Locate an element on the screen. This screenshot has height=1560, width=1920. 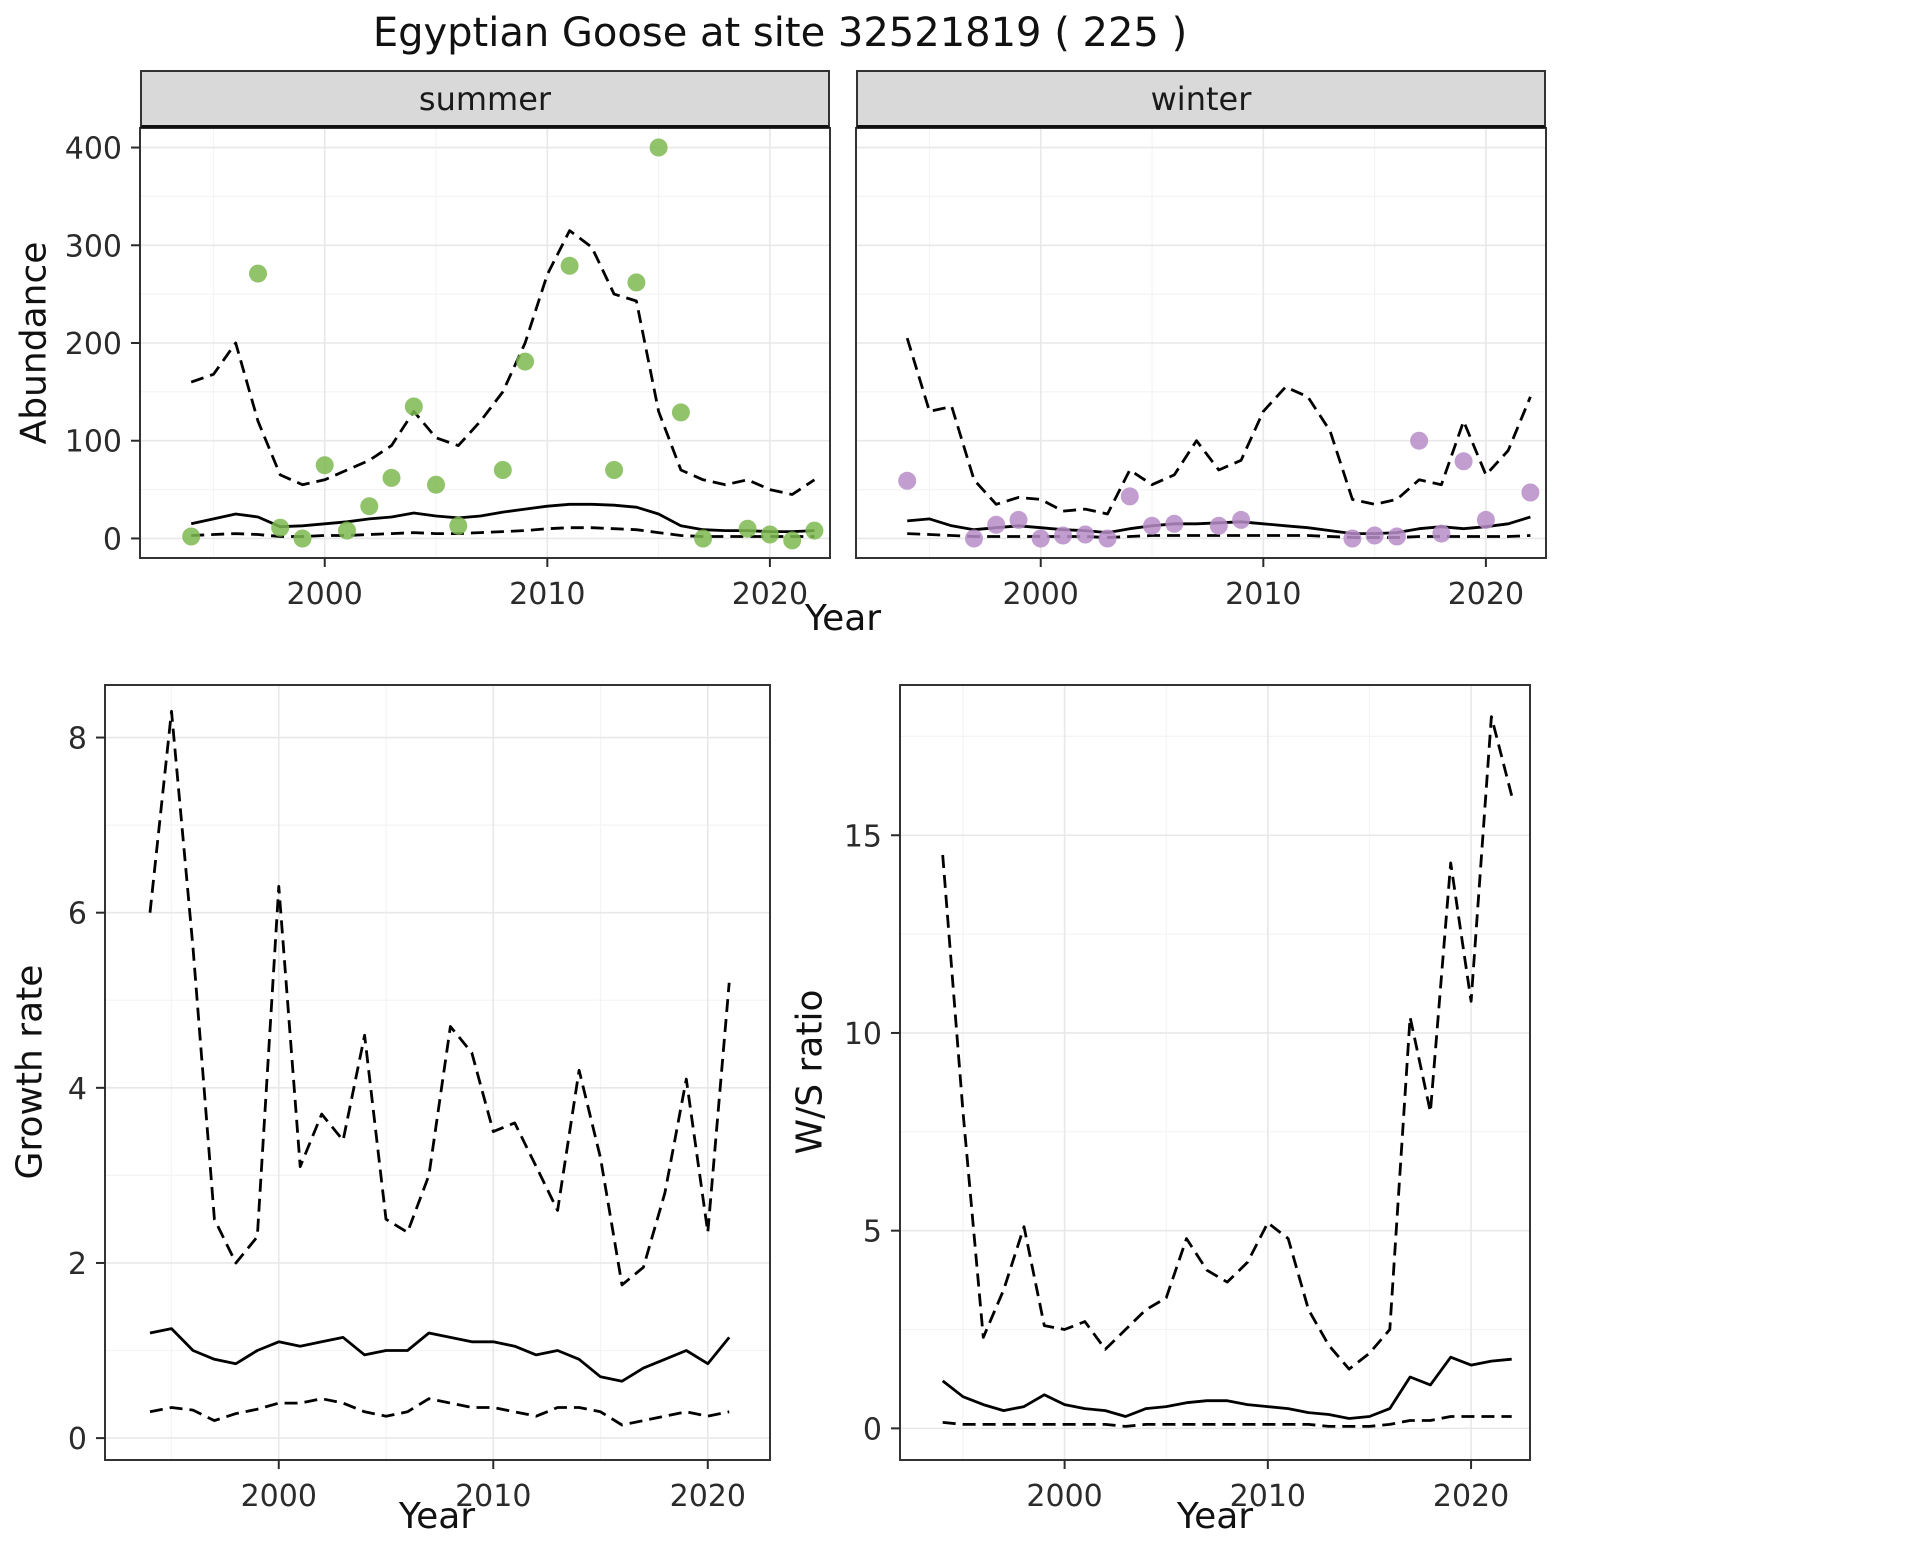
y-tick-label: 4 is located at coordinates (77, 1089).